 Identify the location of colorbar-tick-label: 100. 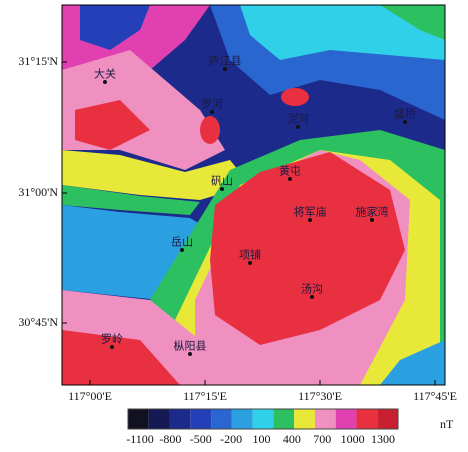
(262, 439).